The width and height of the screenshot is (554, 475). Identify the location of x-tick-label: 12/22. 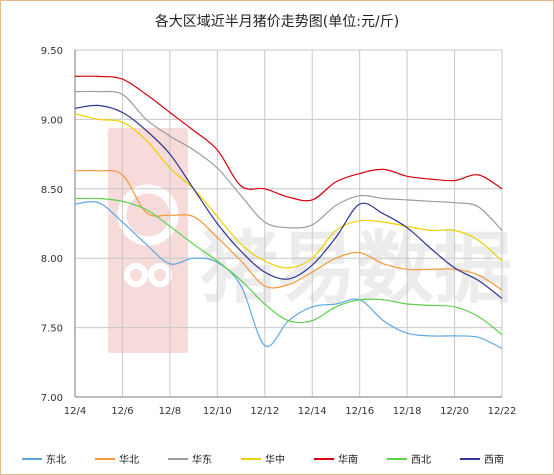
(502, 411).